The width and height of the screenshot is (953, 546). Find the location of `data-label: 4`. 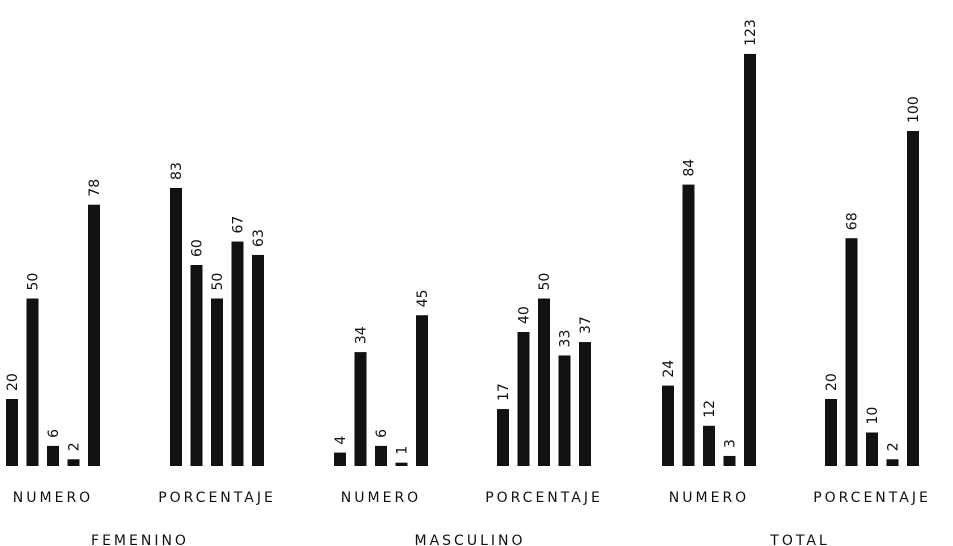

data-label: 4 is located at coordinates (341, 440).